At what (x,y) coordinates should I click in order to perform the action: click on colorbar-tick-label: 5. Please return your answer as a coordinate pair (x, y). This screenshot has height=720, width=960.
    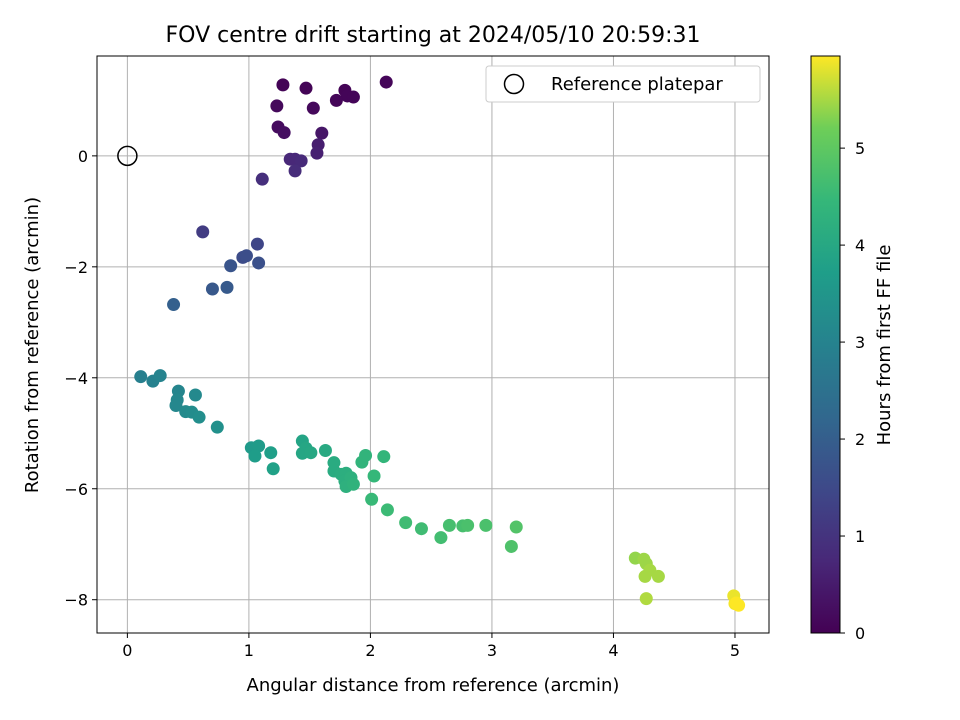
    Looking at the image, I should click on (860, 148).